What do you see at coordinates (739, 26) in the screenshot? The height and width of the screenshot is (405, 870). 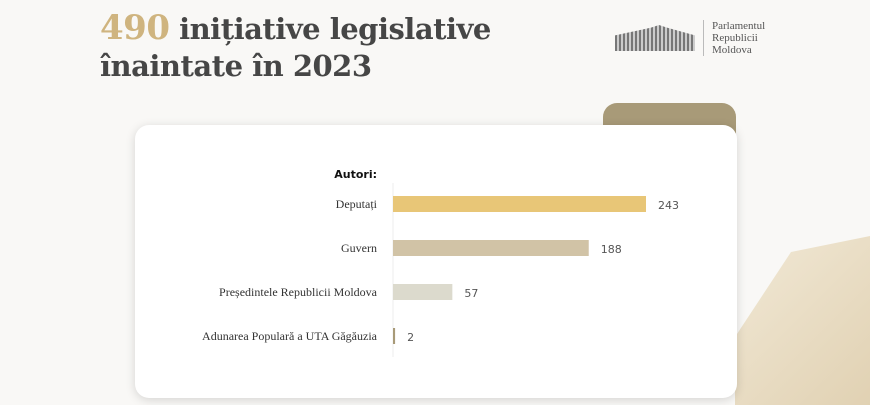 I see `logo-line: Parlamentul` at bounding box center [739, 26].